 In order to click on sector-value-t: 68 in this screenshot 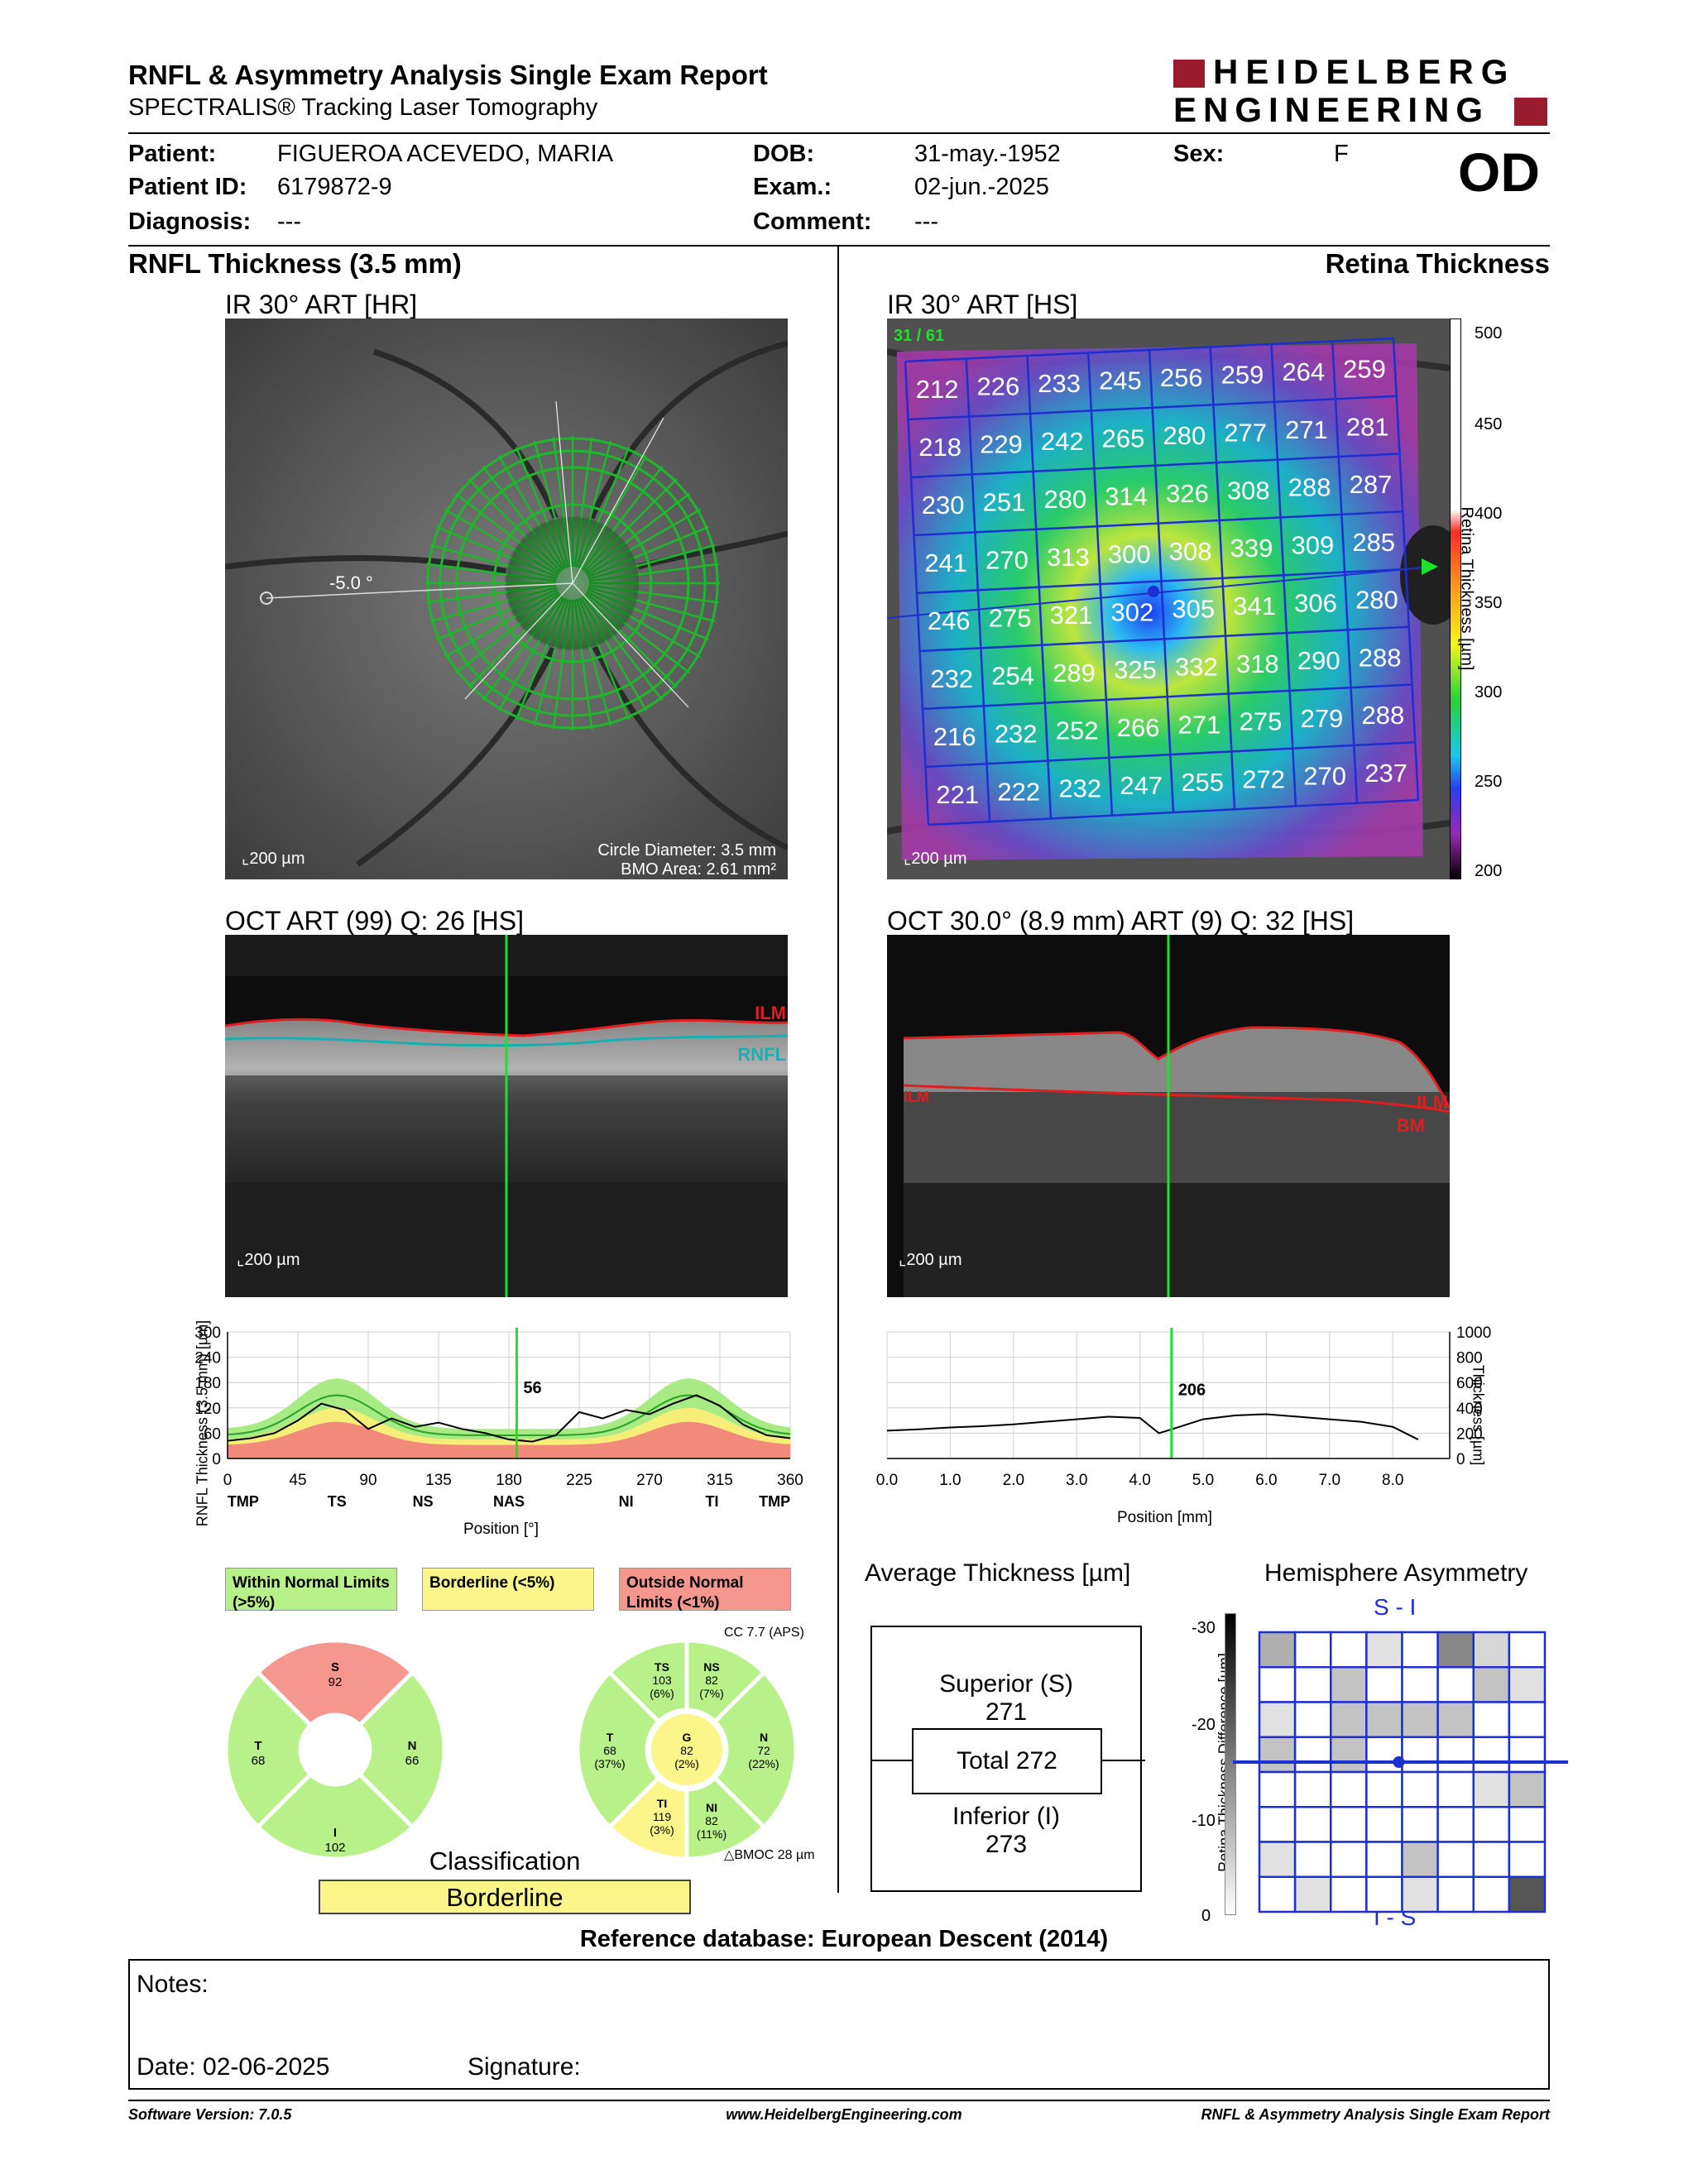, I will do `click(609, 1750)`.